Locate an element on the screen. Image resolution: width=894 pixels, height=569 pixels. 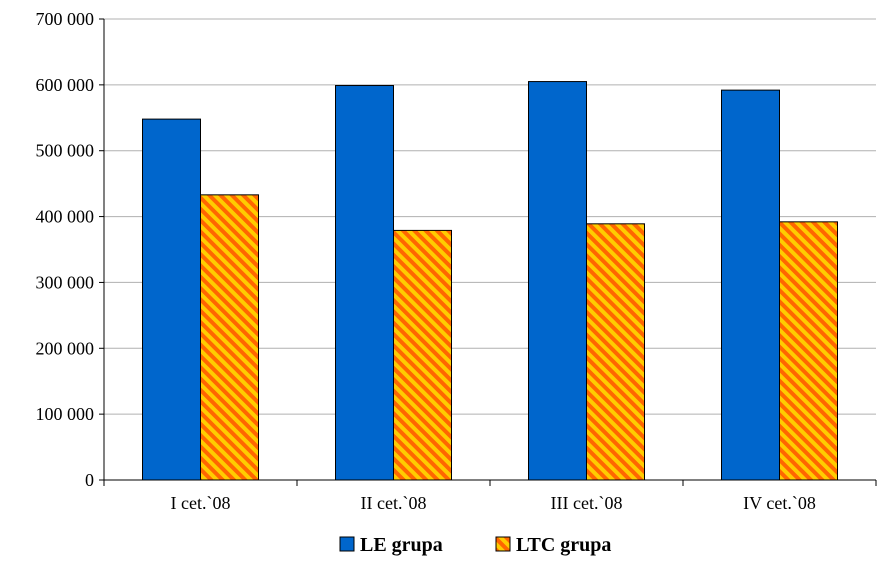
y-tick-label: 100 000 is located at coordinates (65, 414).